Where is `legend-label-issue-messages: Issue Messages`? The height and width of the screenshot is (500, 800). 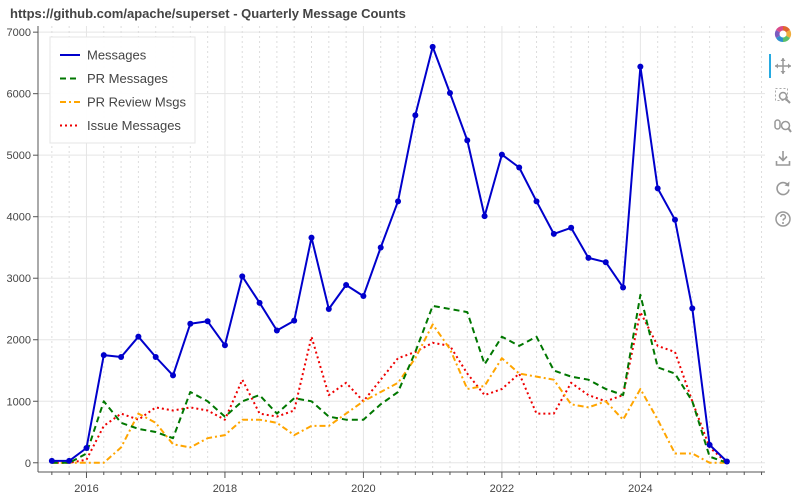 legend-label-issue-messages: Issue Messages is located at coordinates (134, 125).